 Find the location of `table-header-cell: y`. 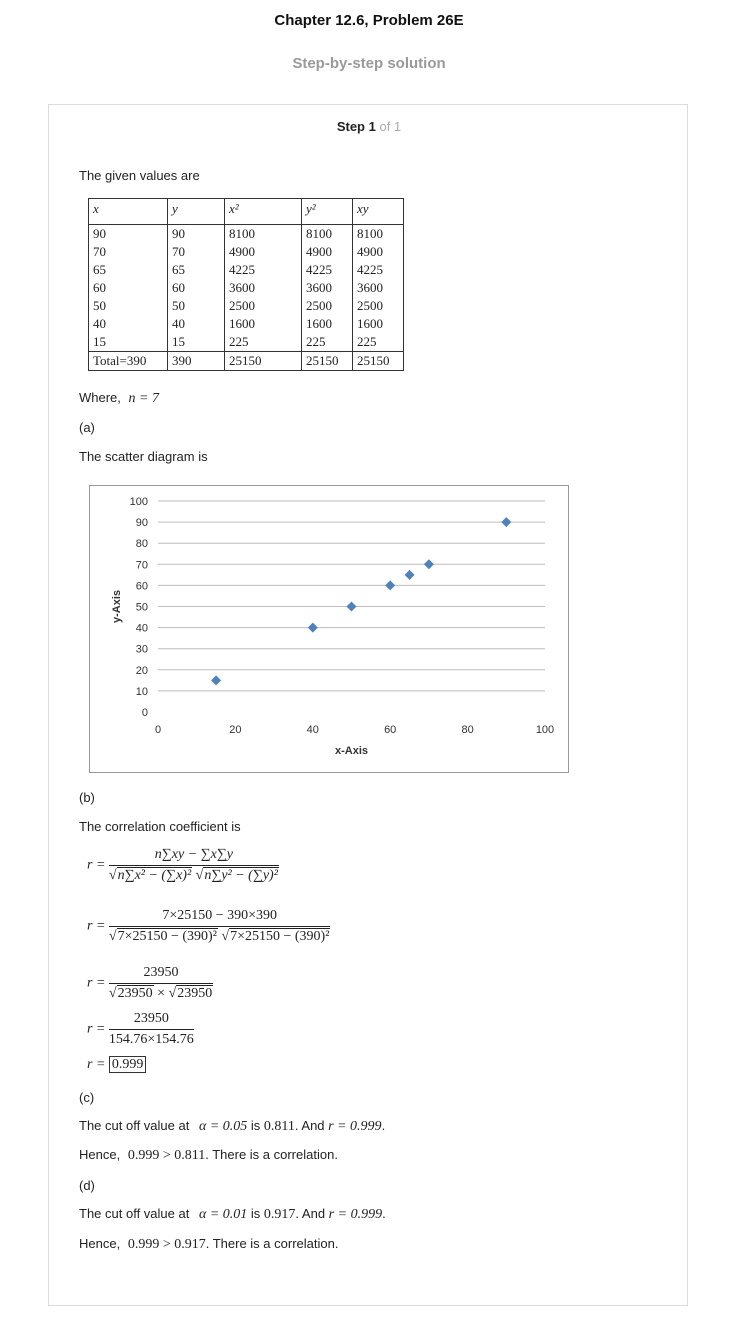

table-header-cell: y is located at coordinates (196, 211).